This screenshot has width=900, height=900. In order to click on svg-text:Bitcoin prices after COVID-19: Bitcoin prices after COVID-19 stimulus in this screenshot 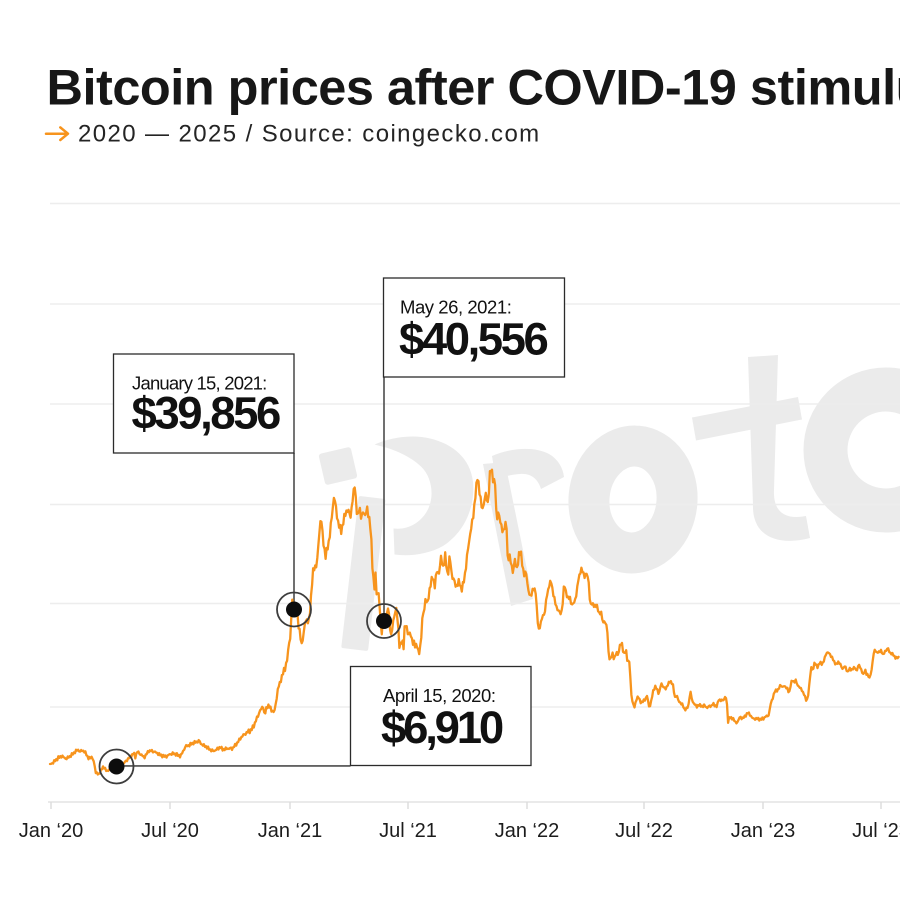, I will do `click(473, 87)`.